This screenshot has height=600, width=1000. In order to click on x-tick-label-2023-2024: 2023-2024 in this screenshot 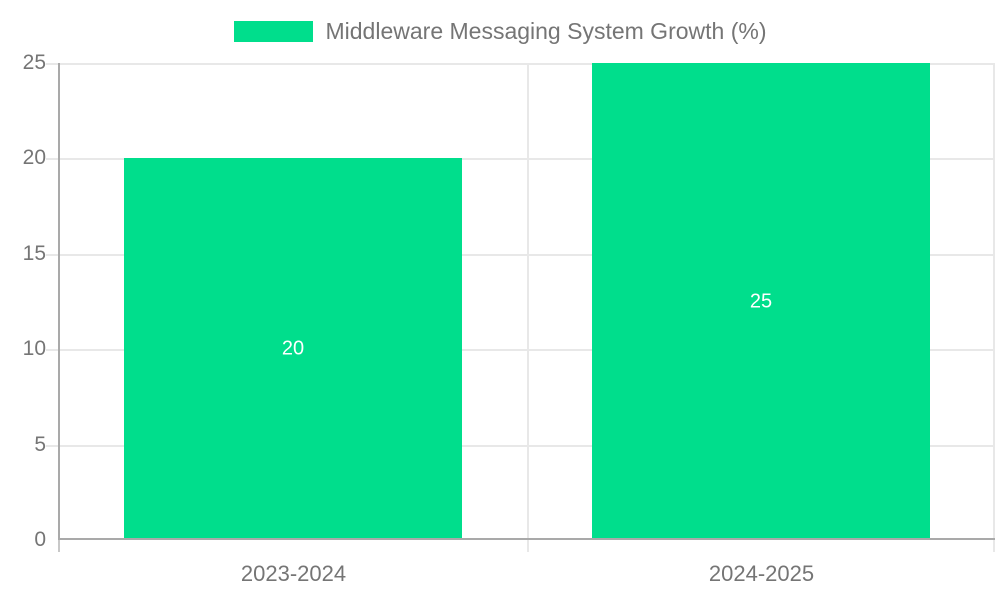, I will do `click(293, 573)`.